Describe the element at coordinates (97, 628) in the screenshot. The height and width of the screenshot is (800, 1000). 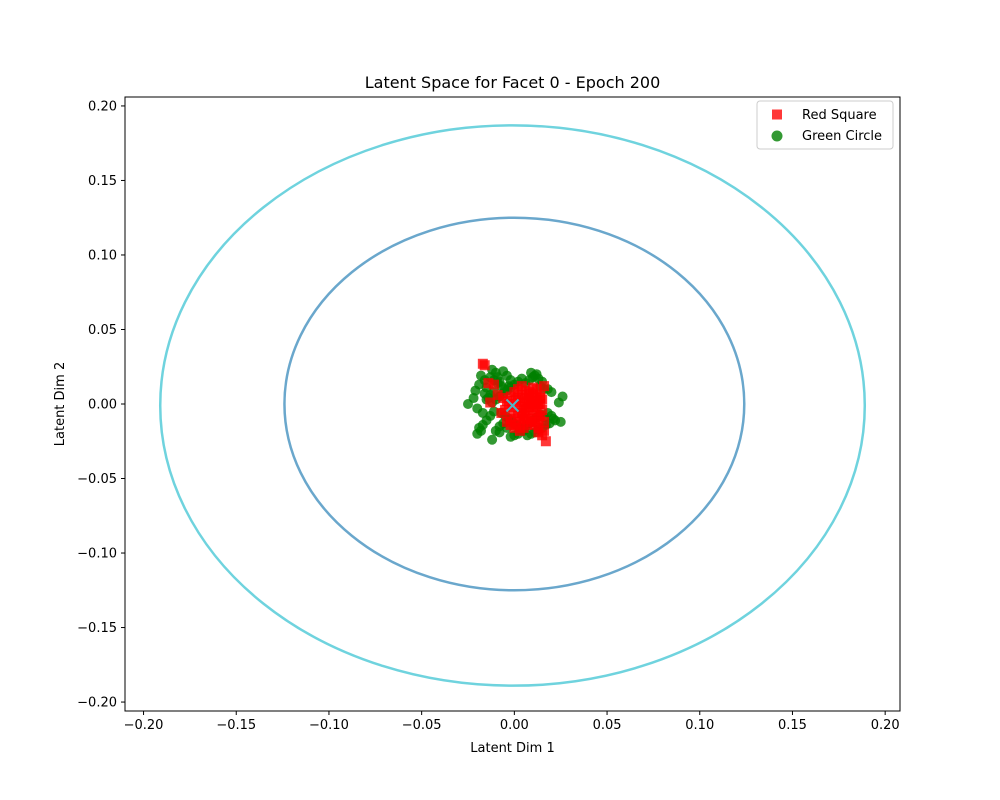
I see `y-tick-label: −0.15` at that location.